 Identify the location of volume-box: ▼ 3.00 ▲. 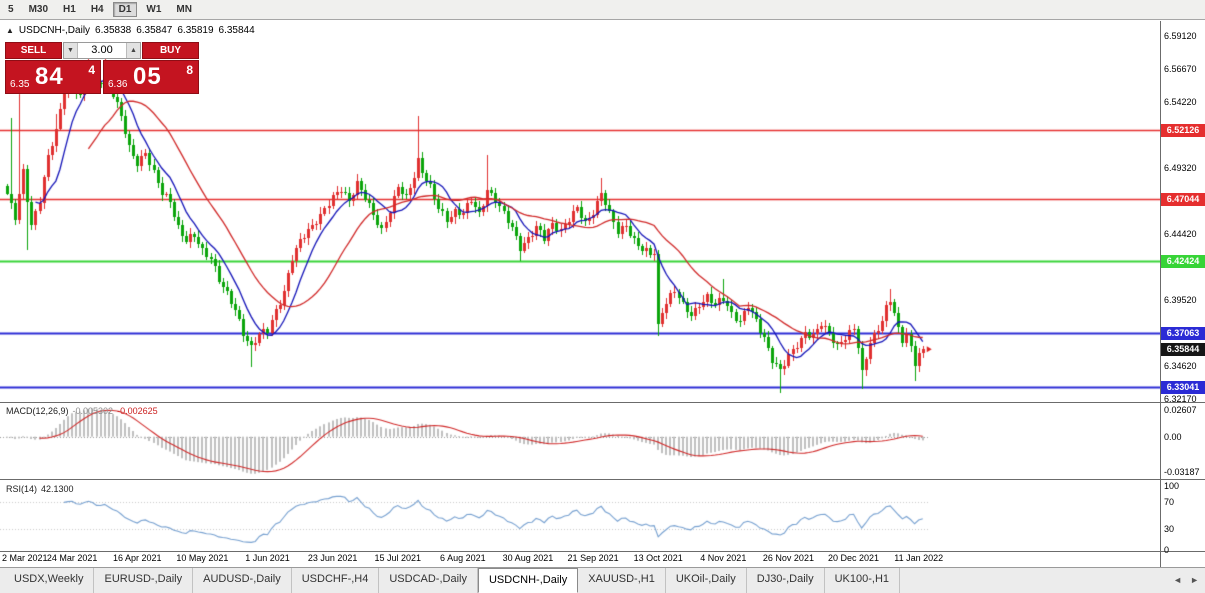
(102, 50).